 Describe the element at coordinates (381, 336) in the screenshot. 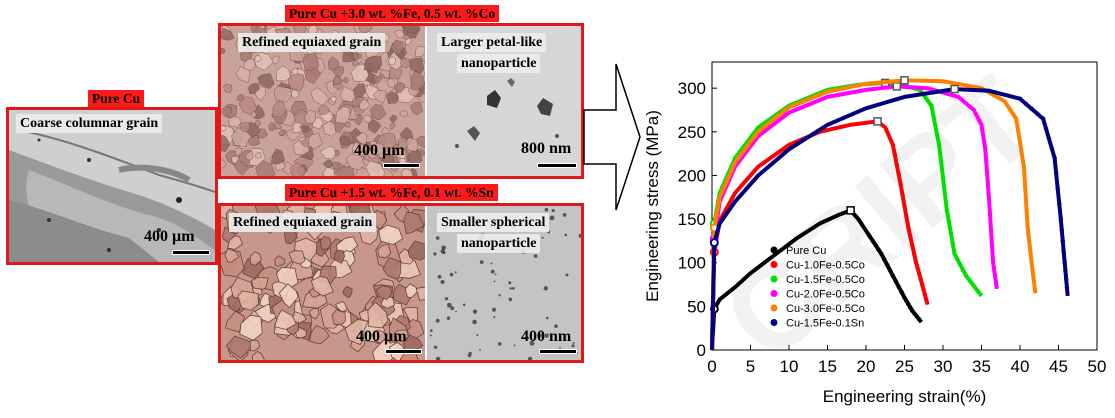

I see `bottom-left-scale-label: 400 µm` at that location.